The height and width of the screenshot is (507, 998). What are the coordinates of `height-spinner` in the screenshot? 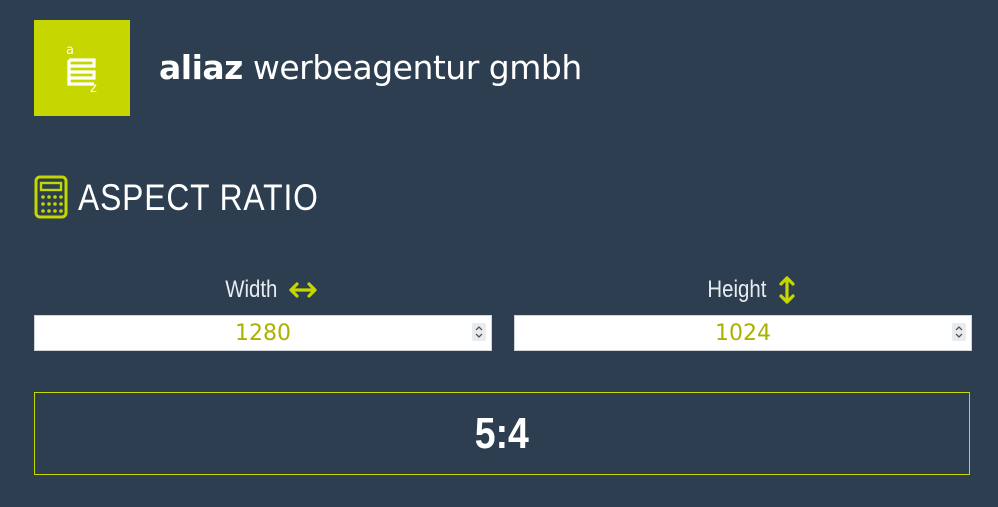 It's located at (959, 332).